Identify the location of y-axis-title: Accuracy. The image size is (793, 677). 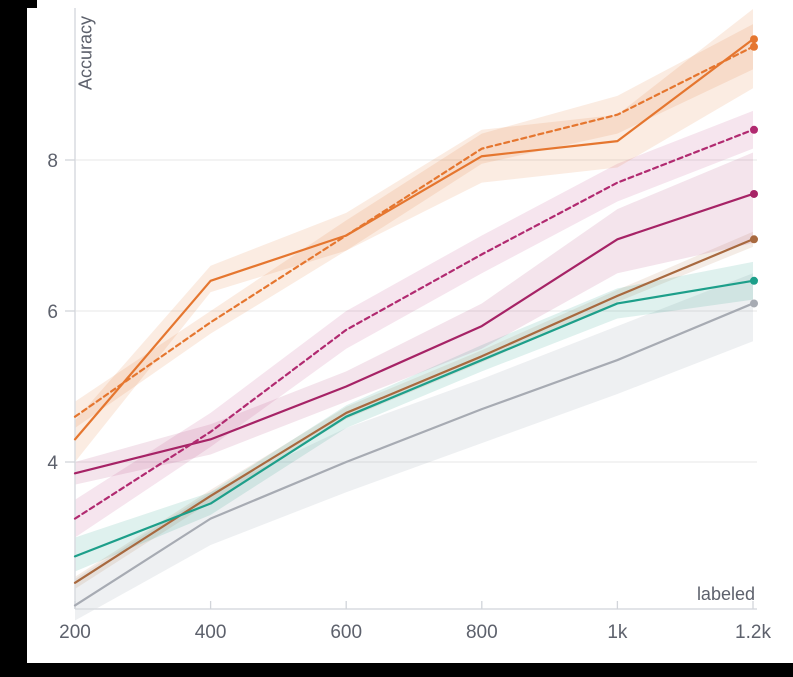
(85, 53).